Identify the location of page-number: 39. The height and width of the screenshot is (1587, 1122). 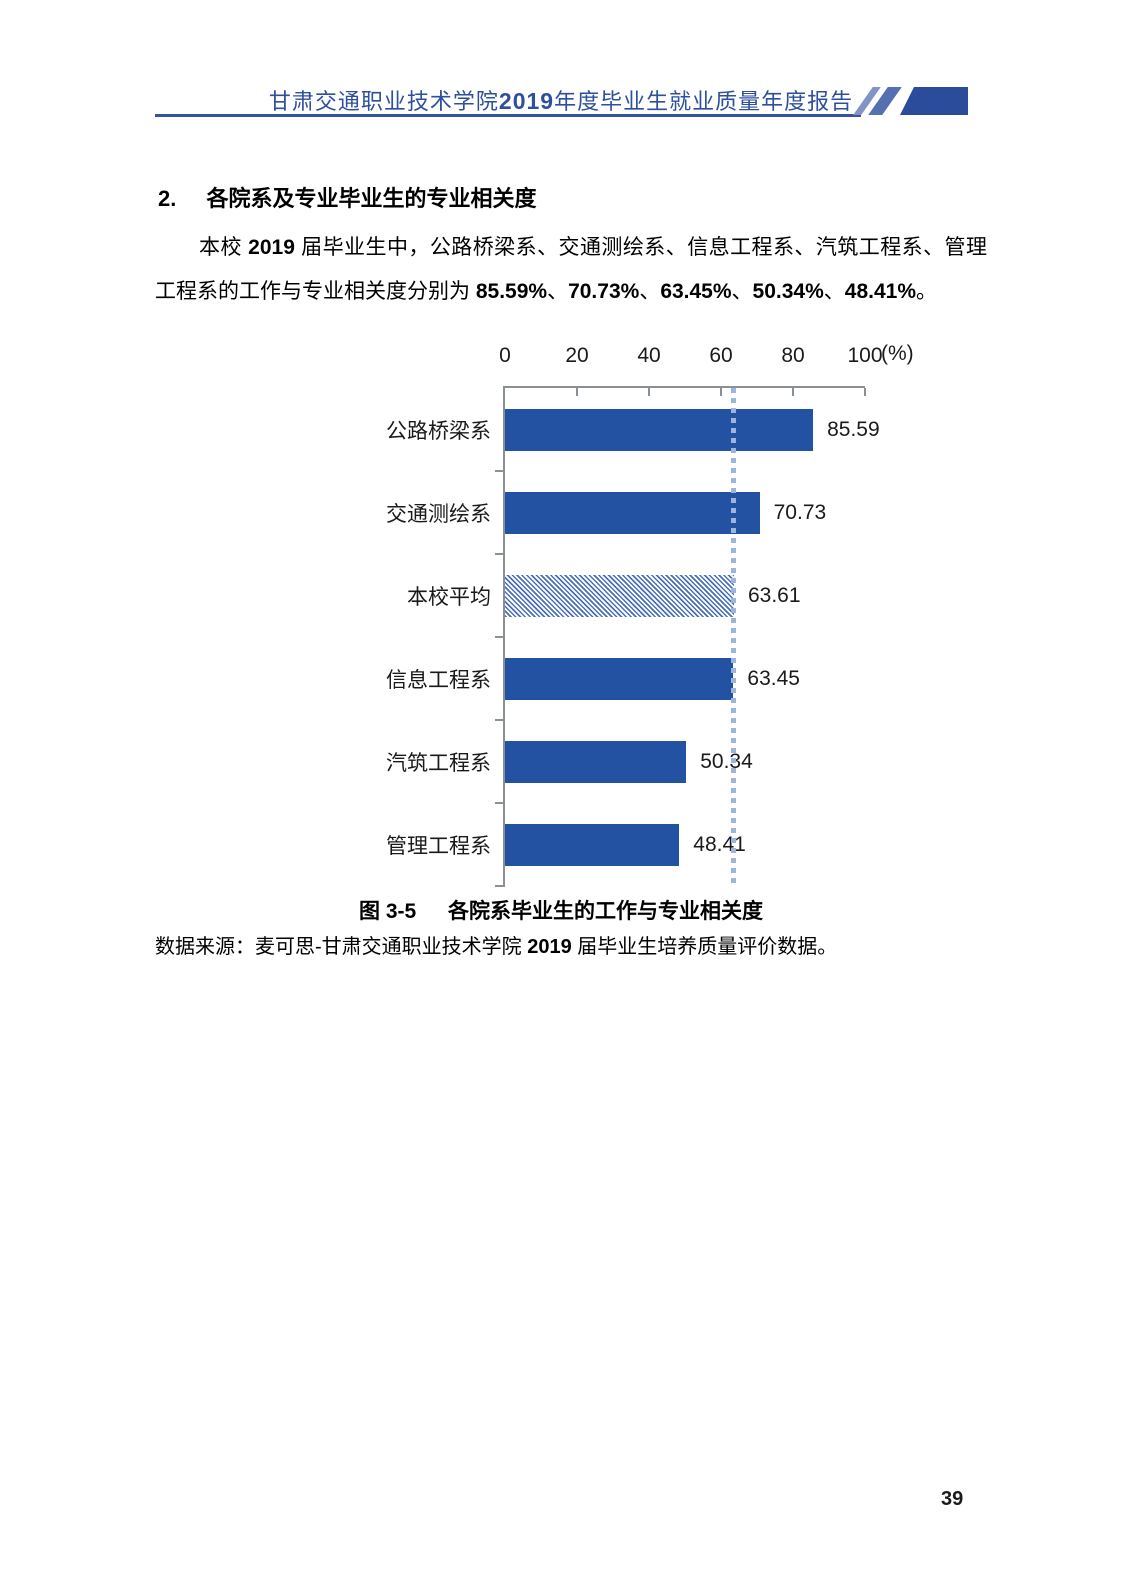
(952, 1499).